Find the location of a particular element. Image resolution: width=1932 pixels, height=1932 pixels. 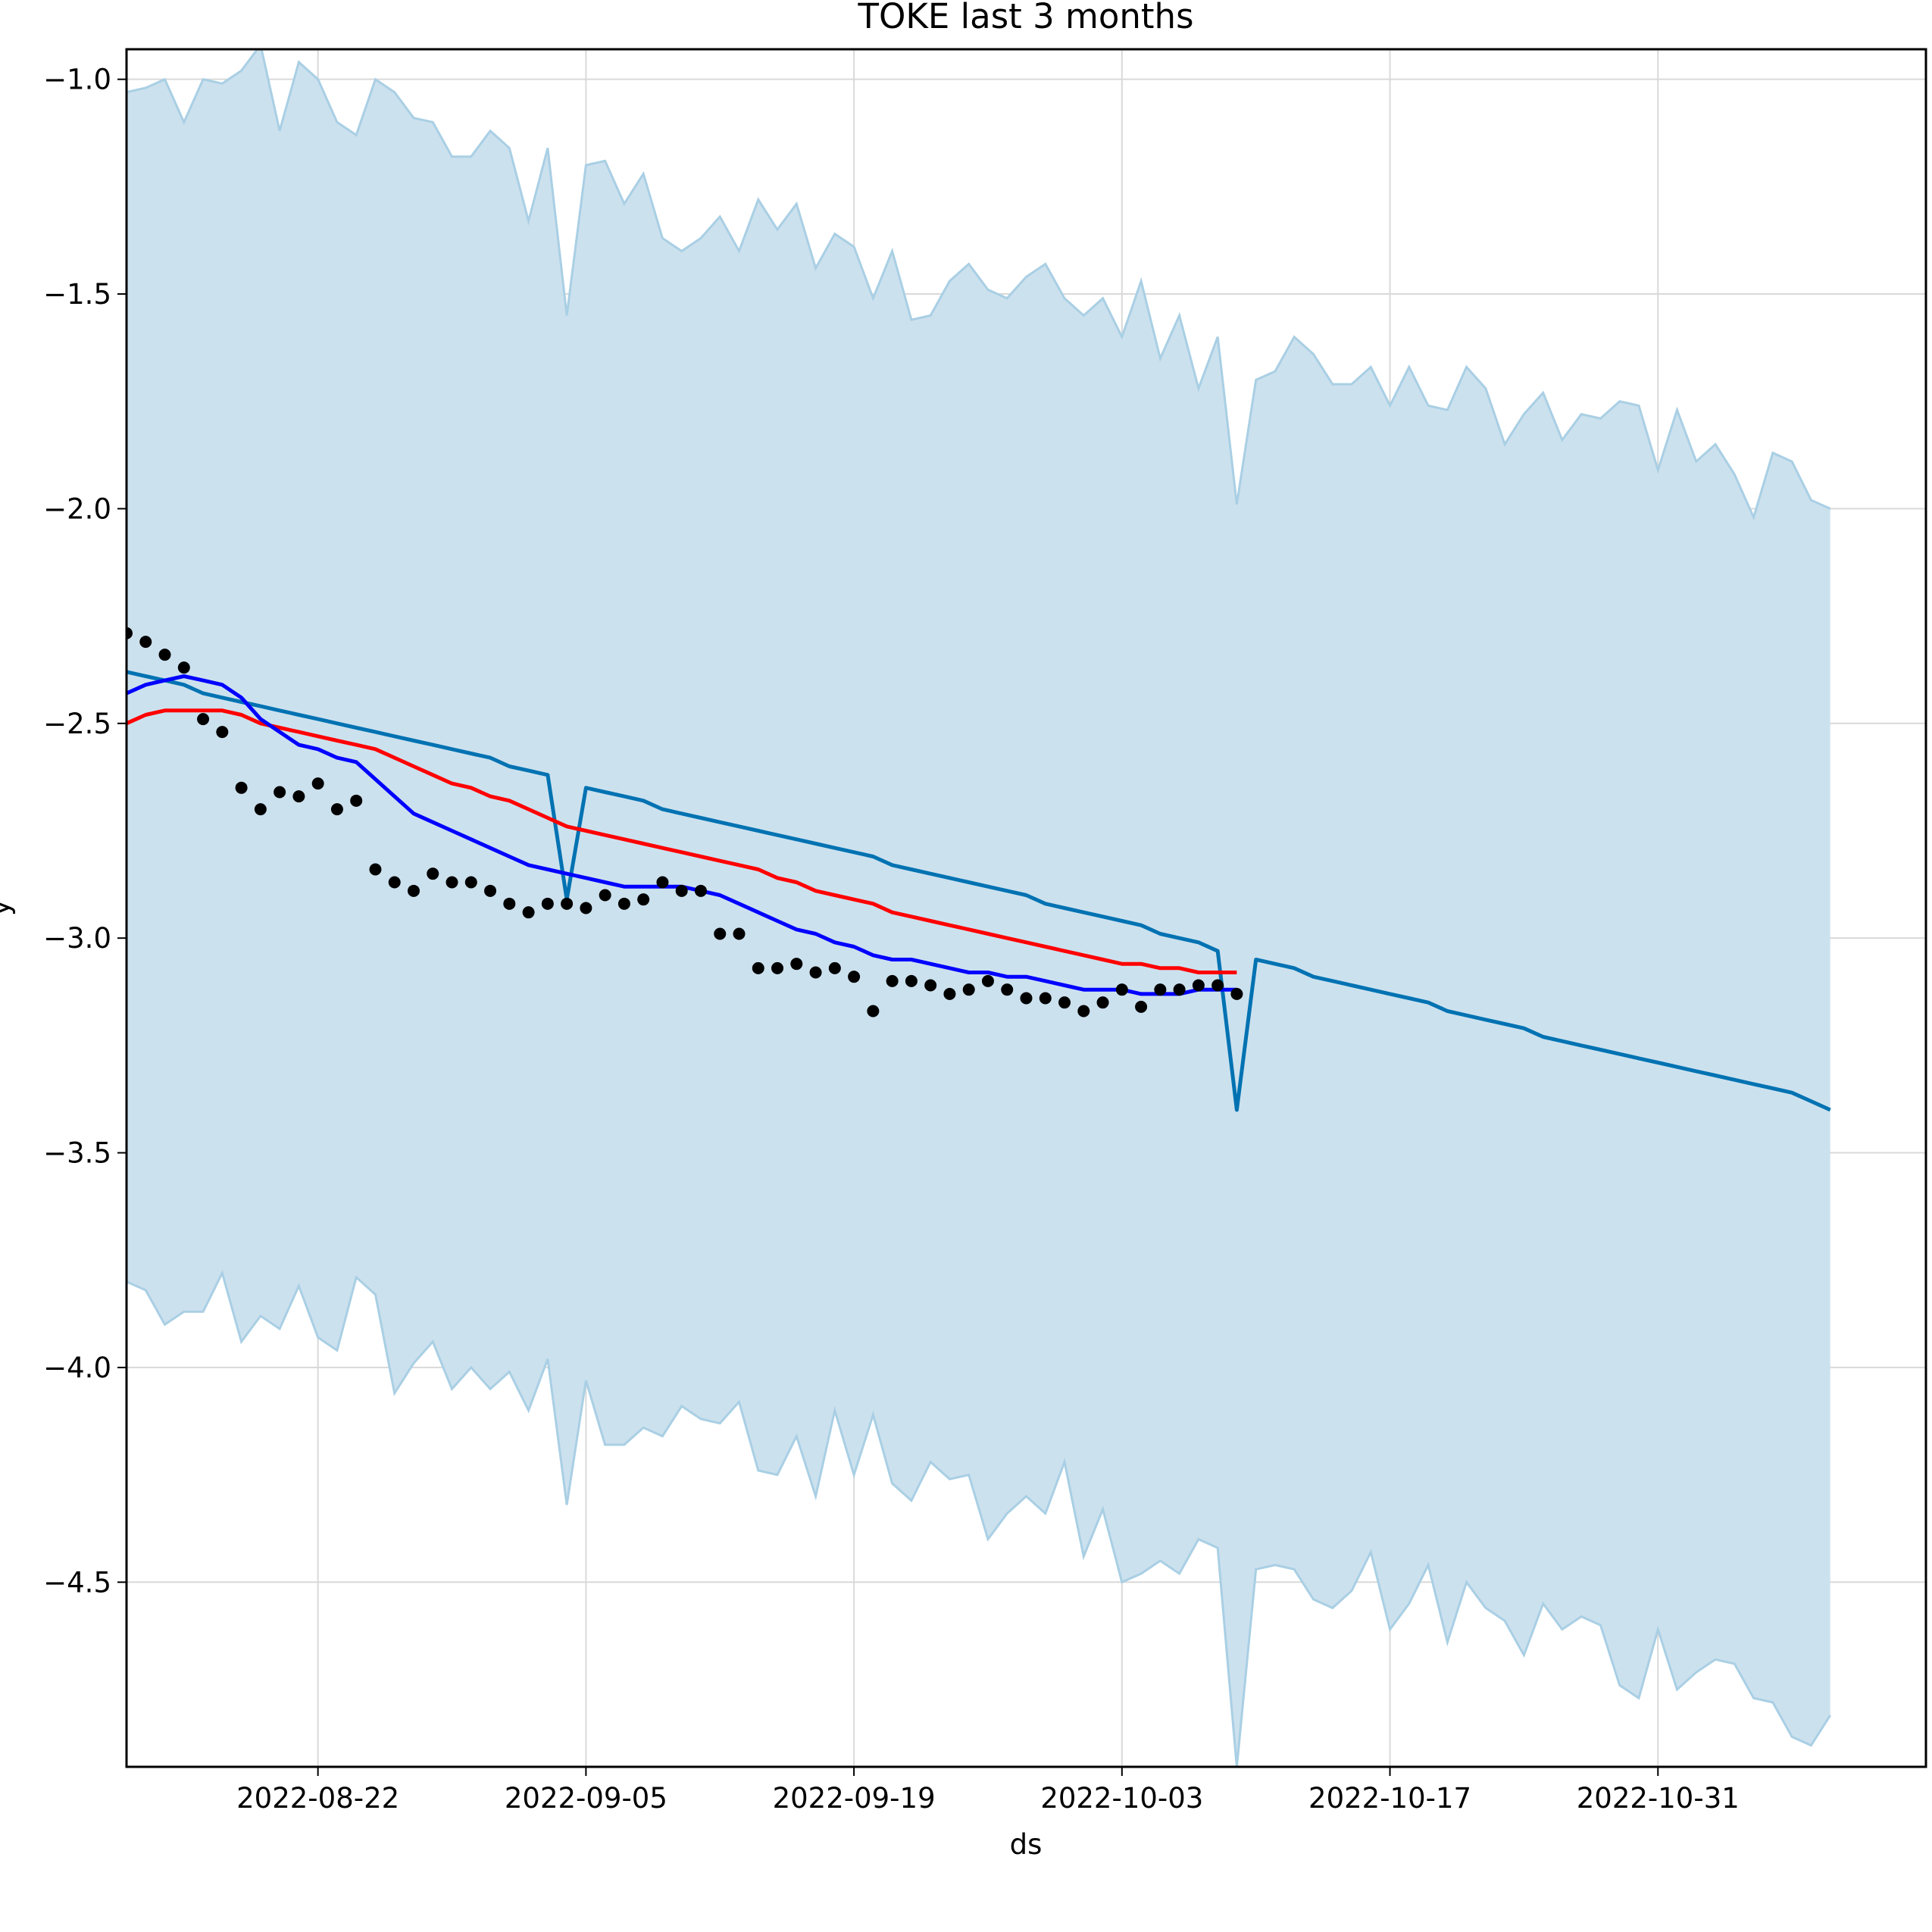

x-tick-label: 2022-10-17 is located at coordinates (1389, 1799).